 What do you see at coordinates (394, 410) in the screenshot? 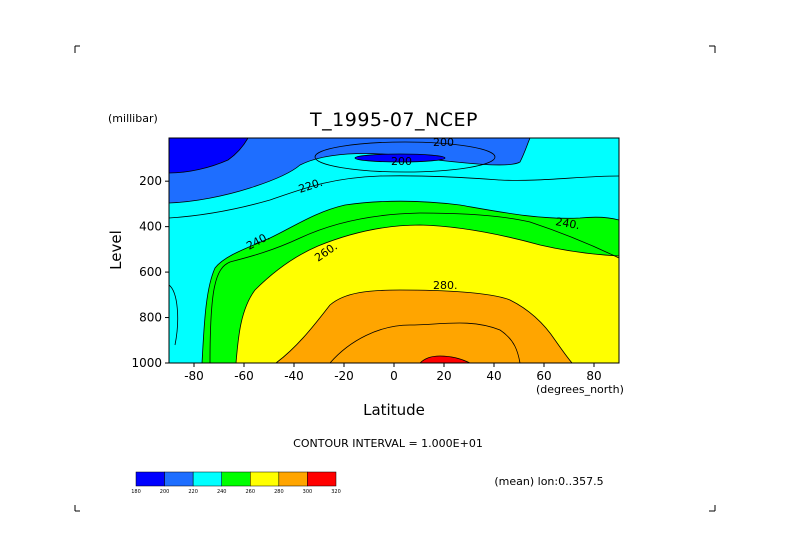
I see `x-axis-label: Latitude` at bounding box center [394, 410].